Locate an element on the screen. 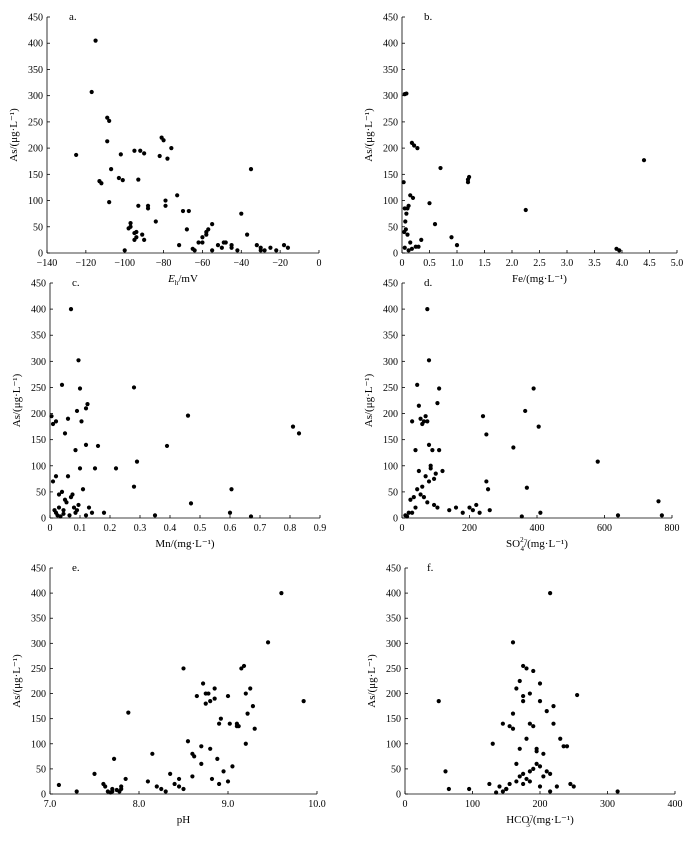 The height and width of the screenshot is (841, 691). y-tick-label: 400 is located at coordinates (390, 310).